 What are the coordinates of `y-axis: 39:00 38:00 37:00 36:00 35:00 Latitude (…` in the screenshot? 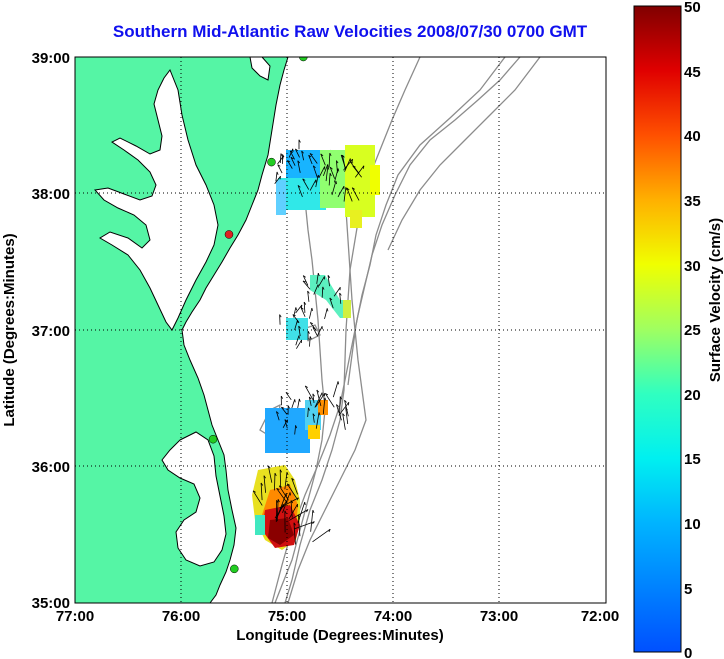 It's located at (35, 331).